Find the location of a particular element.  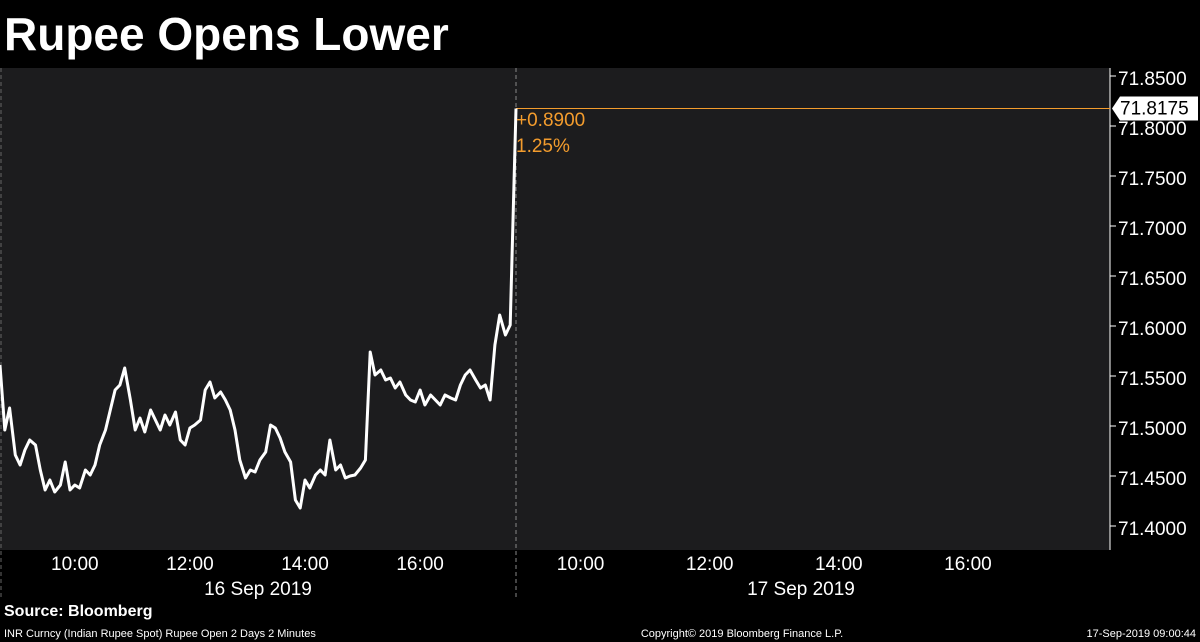

y-tick-label: 71.6000 is located at coordinates (1152, 329).